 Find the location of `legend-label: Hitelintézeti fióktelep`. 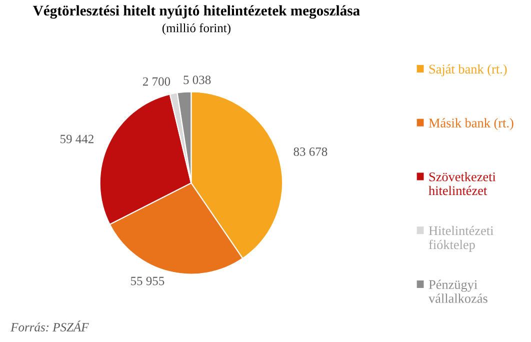

legend-label: Hitelintézeti fióktelep is located at coordinates (461, 239).